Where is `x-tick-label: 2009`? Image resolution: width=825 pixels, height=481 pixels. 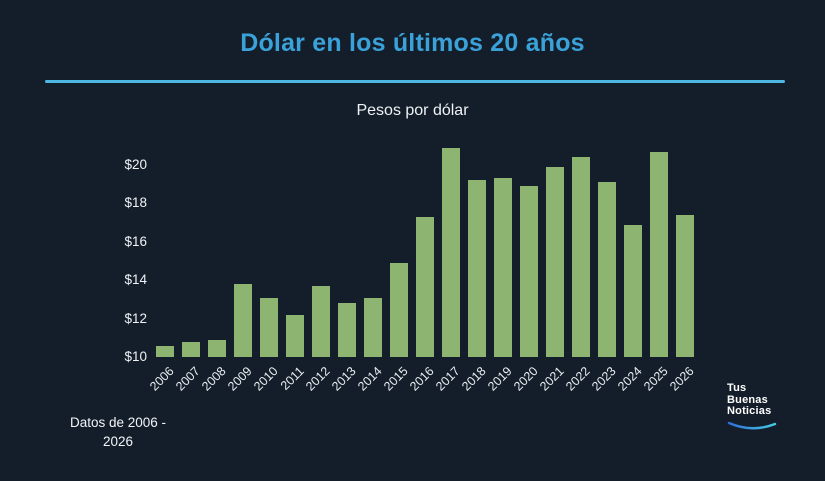 x-tick-label: 2009 is located at coordinates (240, 379).